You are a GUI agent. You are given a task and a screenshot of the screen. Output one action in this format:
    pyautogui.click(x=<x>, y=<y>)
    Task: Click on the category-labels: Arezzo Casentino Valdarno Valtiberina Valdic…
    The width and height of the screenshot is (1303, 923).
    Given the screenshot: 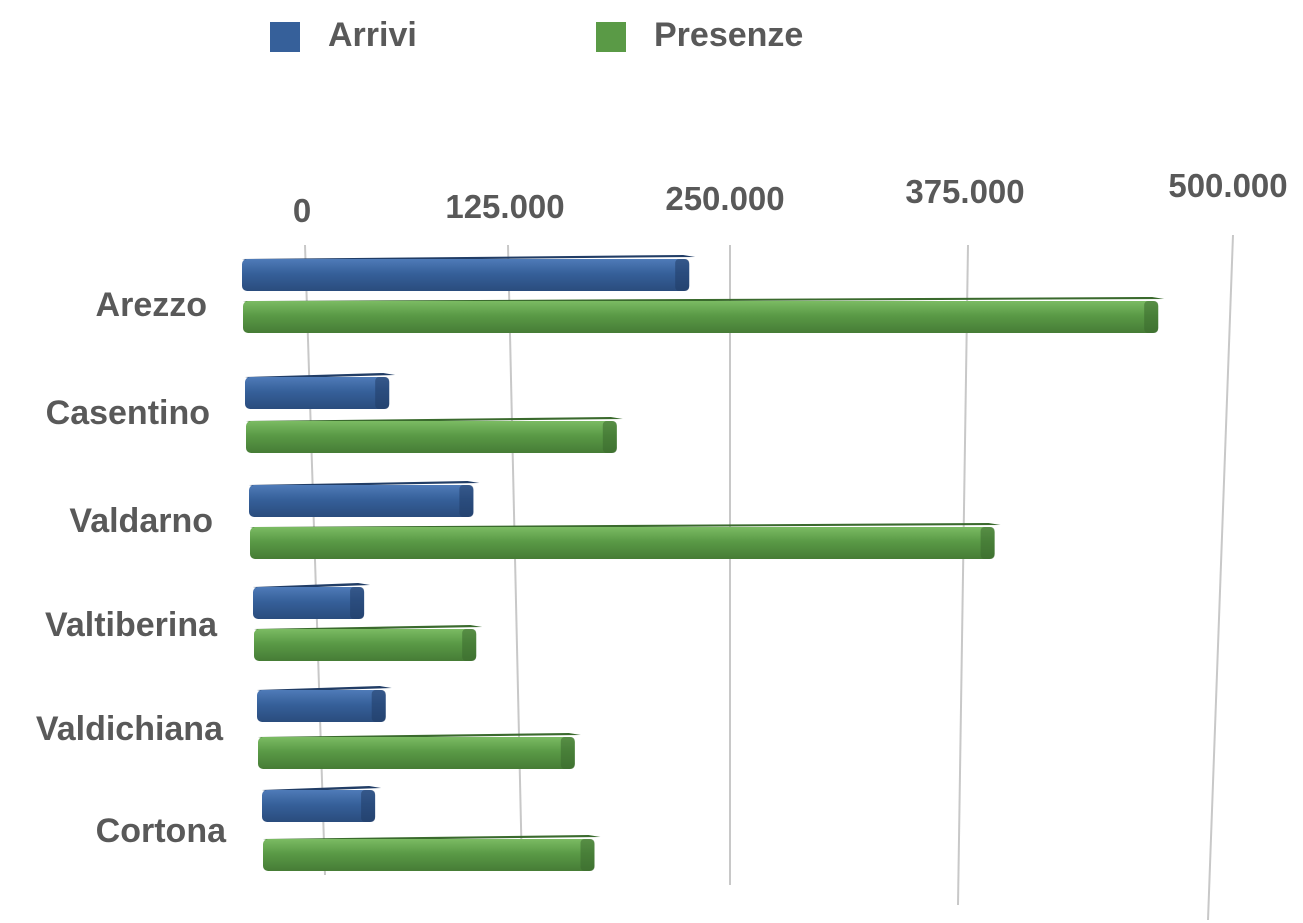 What is the action you would take?
    pyautogui.click(x=131, y=568)
    